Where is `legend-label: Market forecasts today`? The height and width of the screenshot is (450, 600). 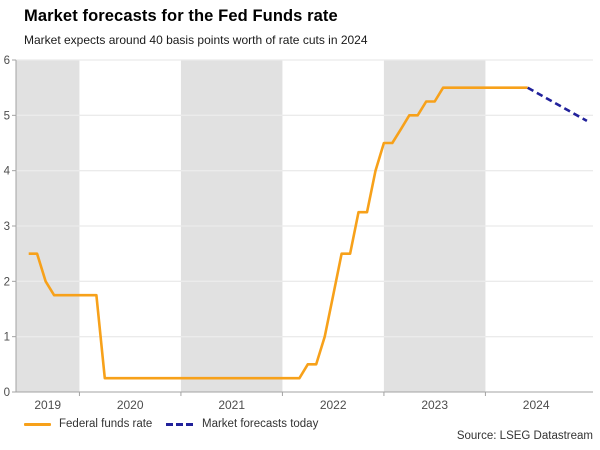 legend-label: Market forecasts today is located at coordinates (260, 424).